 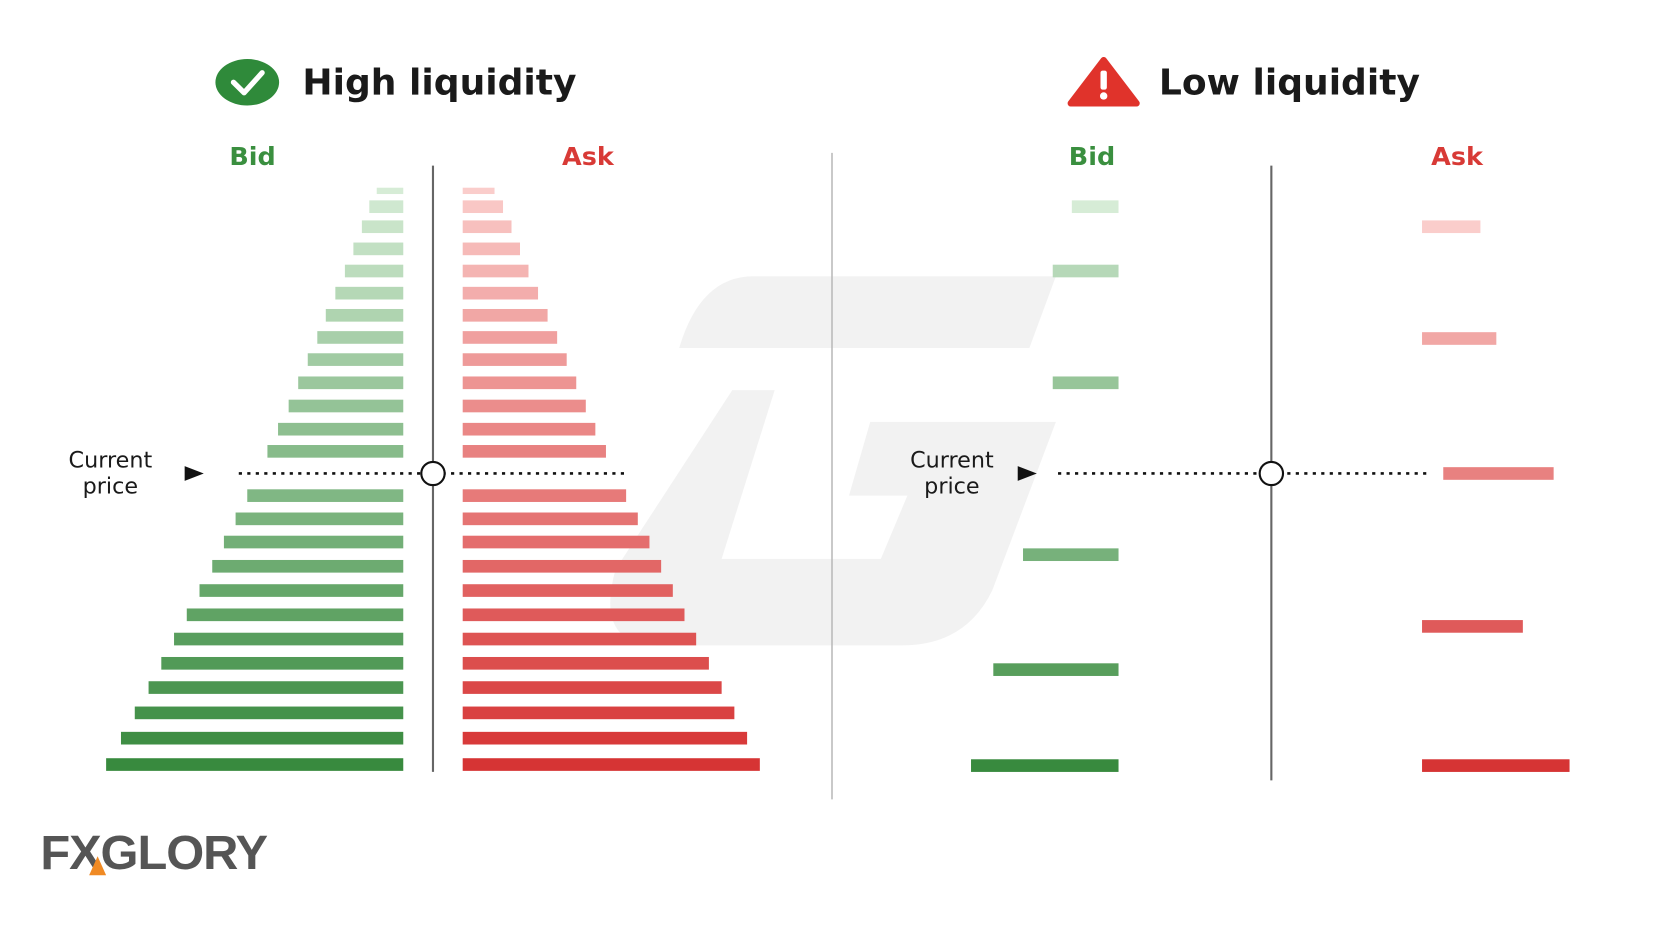 I want to click on check-icon, so click(x=247, y=82).